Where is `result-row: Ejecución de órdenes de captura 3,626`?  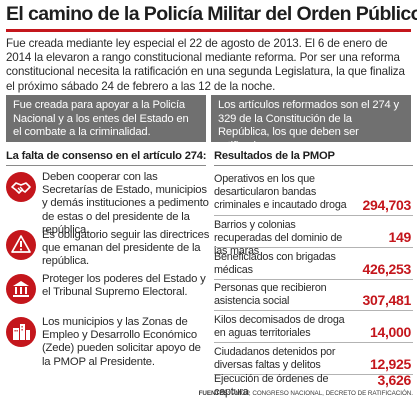 result-row: Ejecución de órdenes de captura 3,626 is located at coordinates (313, 385).